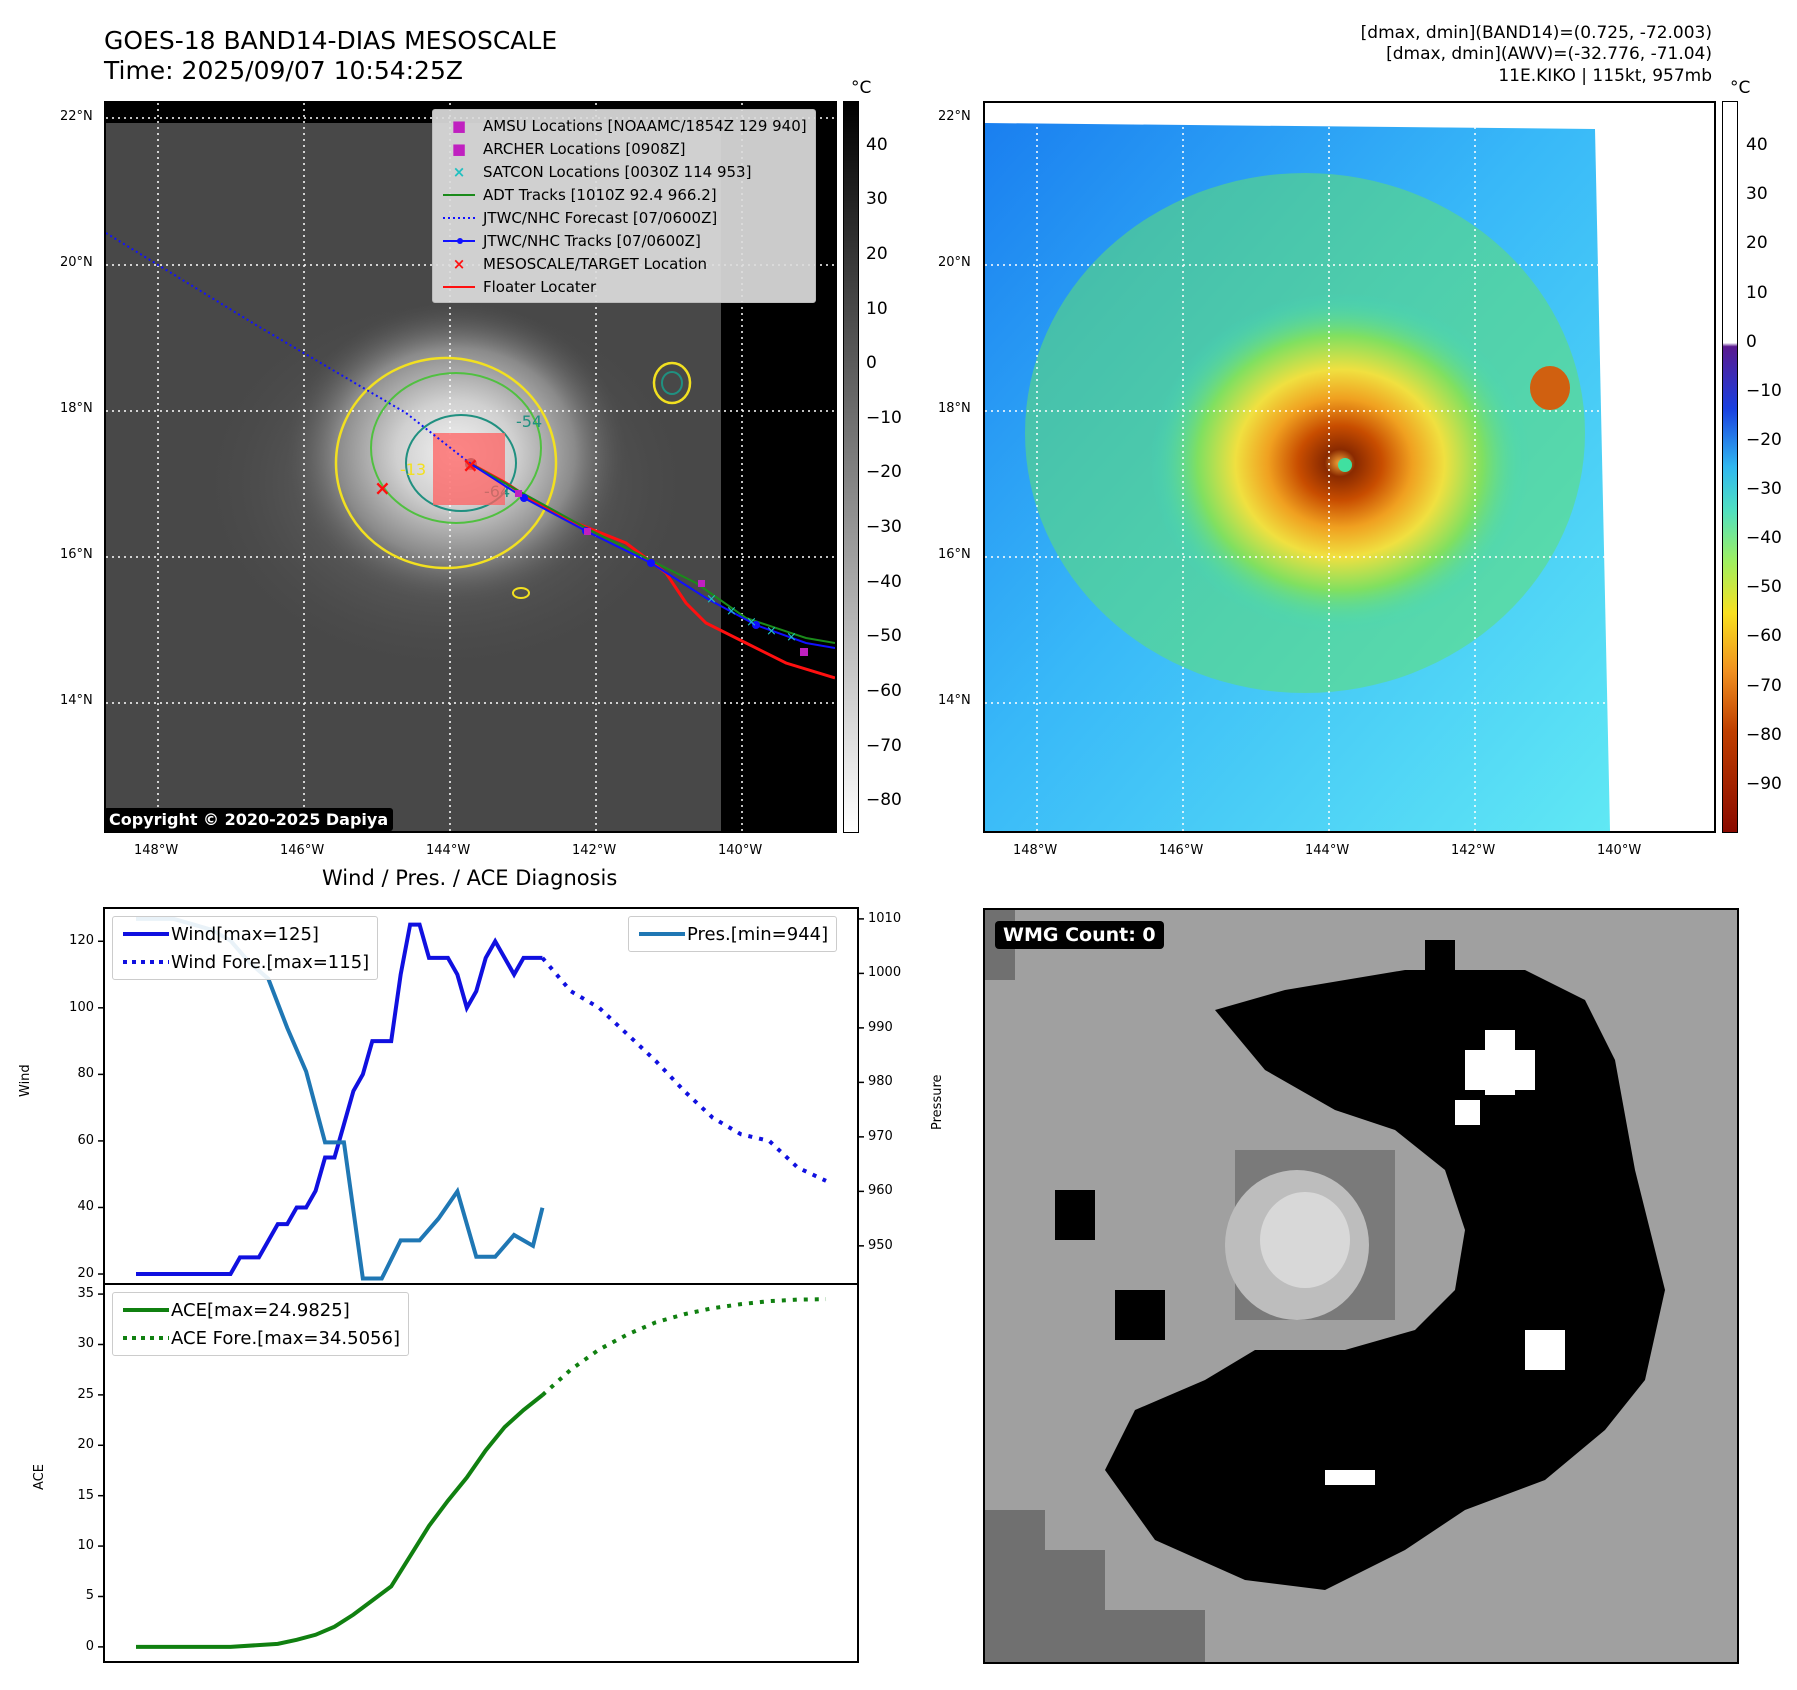  Describe the element at coordinates (521, 593) in the screenshot. I see `contour-small-yellow` at that location.